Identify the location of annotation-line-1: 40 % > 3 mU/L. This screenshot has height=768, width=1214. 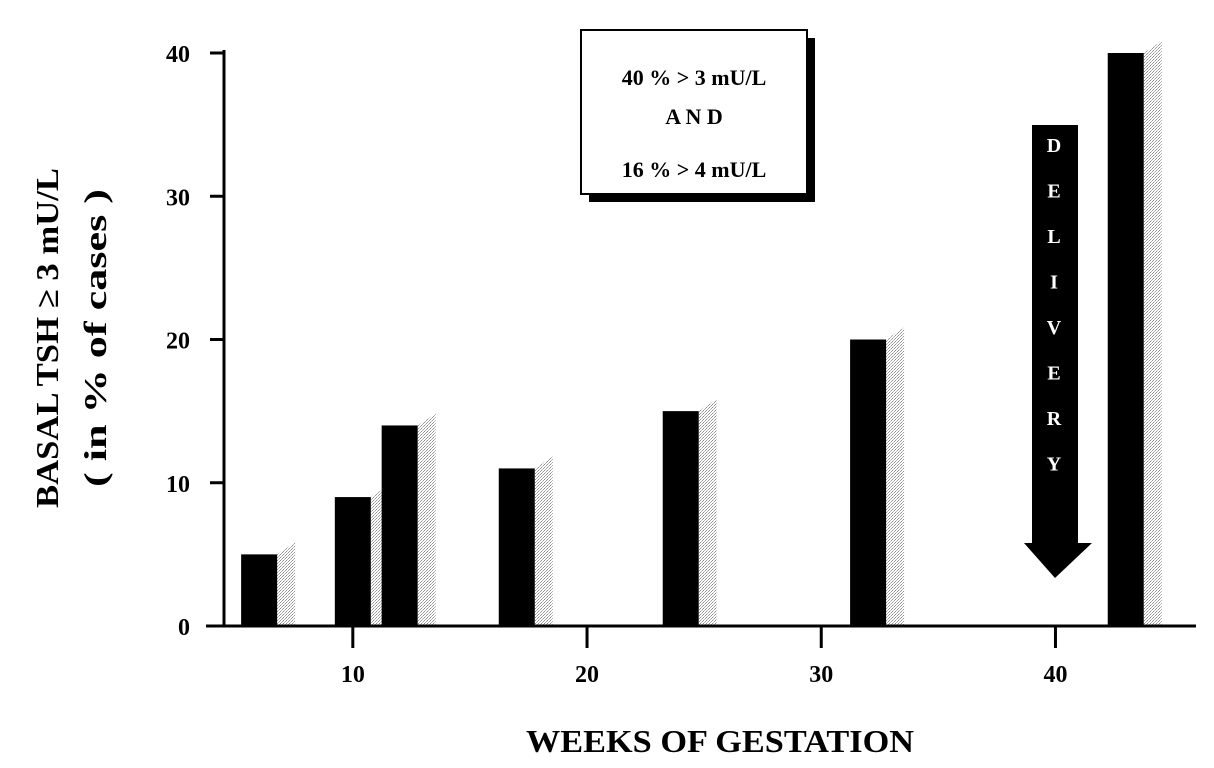
(694, 77).